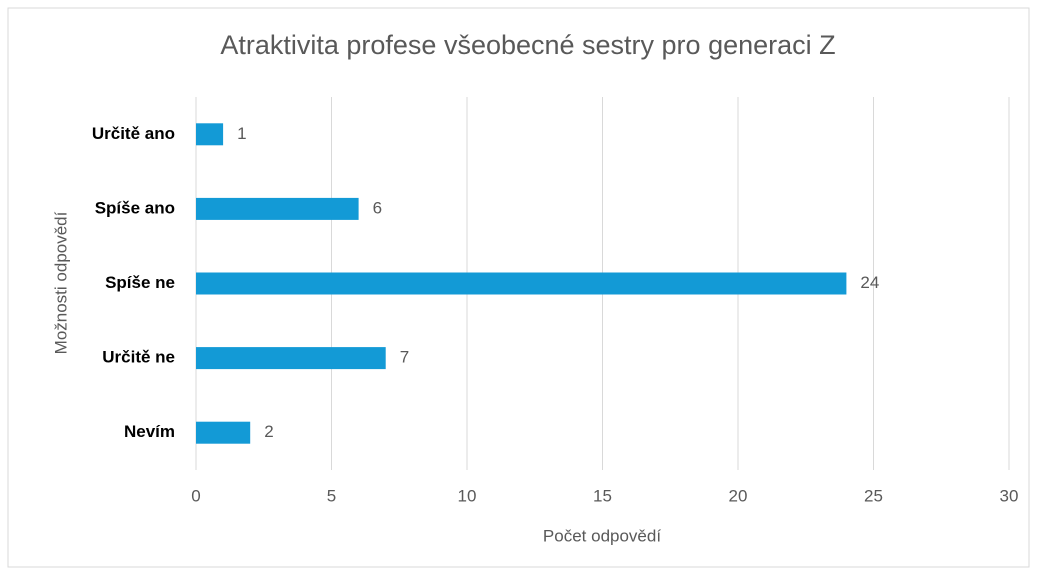 This screenshot has height=575, width=1037. What do you see at coordinates (135, 207) in the screenshot?
I see `y-tick-label: Spíše ano` at bounding box center [135, 207].